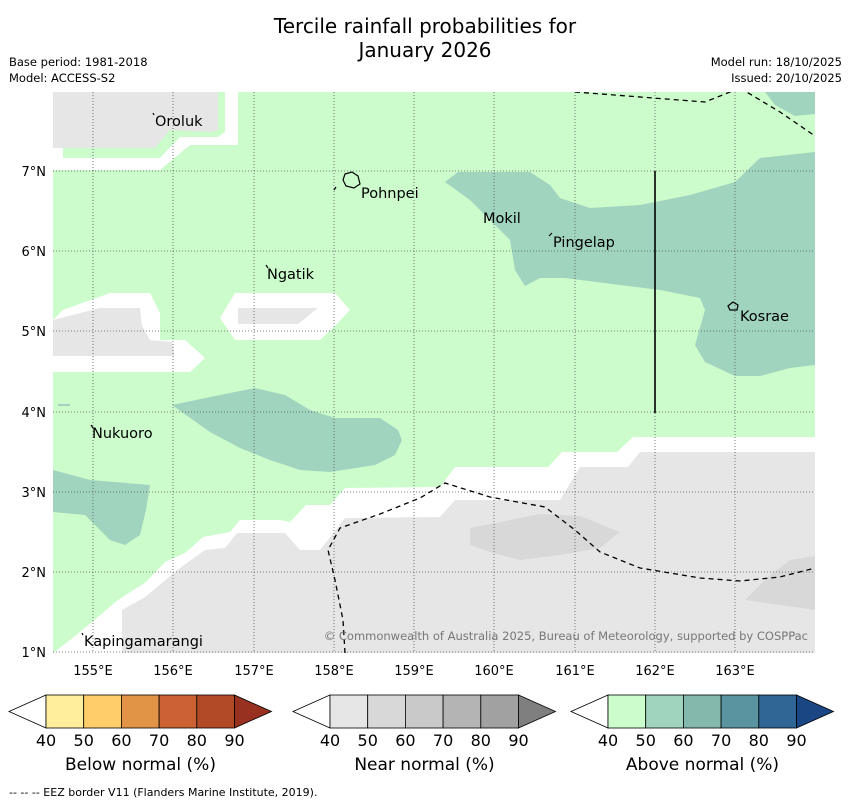 This screenshot has height=804, width=850. I want to click on kapingamarangi-atoll, so click(82, 634).